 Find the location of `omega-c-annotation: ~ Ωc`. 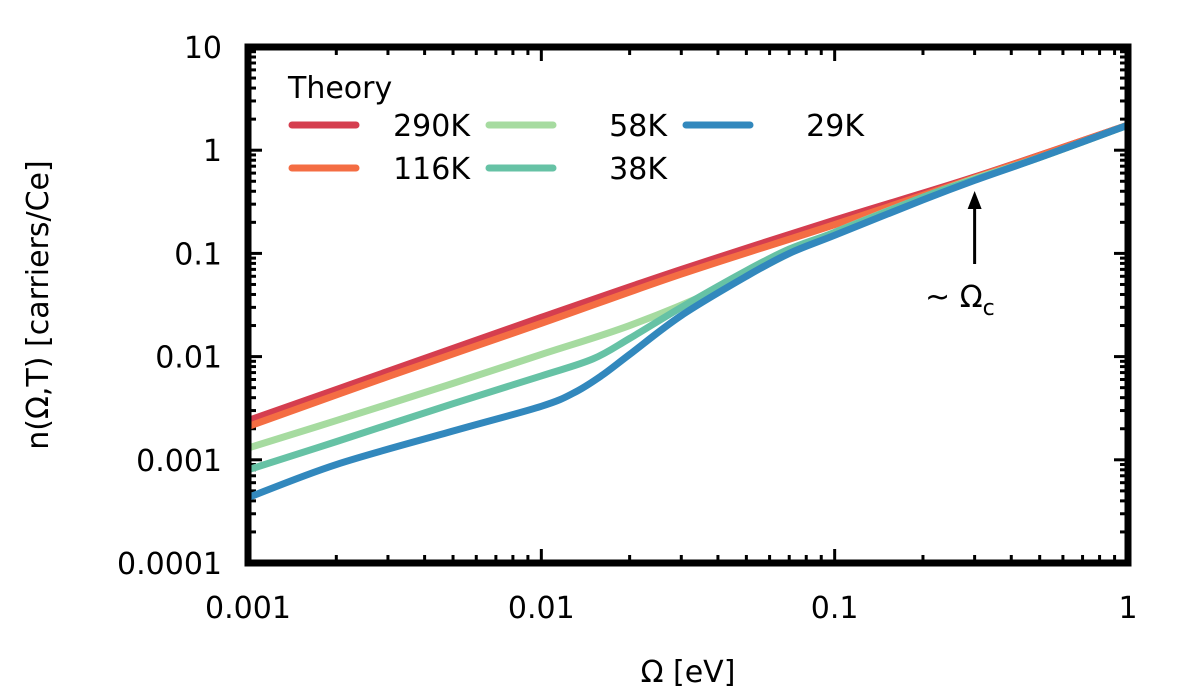

omega-c-annotation: ~ Ωc is located at coordinates (960, 256).